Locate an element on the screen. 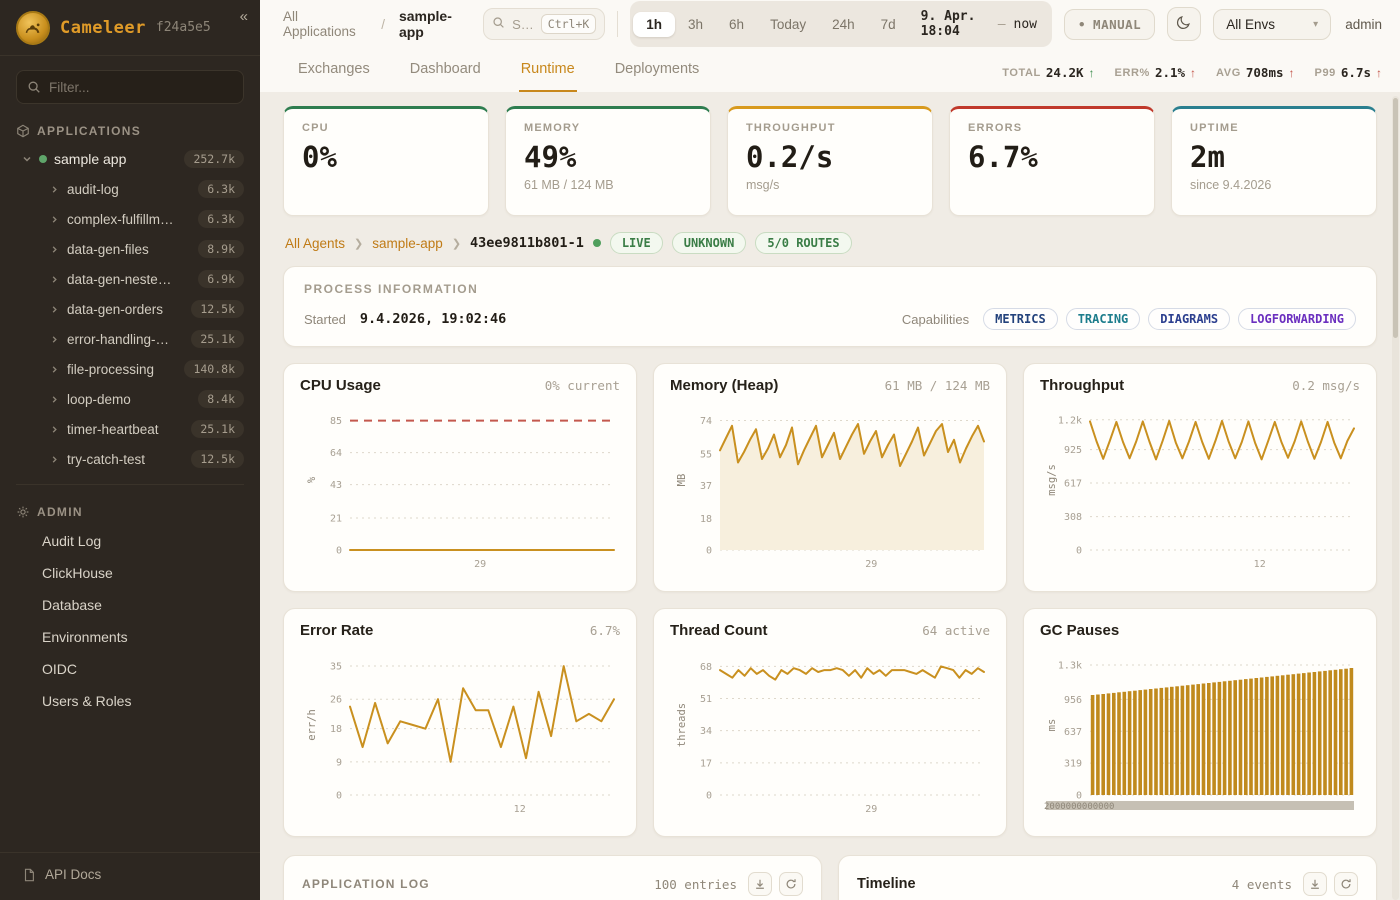  chevron-down-icon: ▾ is located at coordinates (1316, 24).